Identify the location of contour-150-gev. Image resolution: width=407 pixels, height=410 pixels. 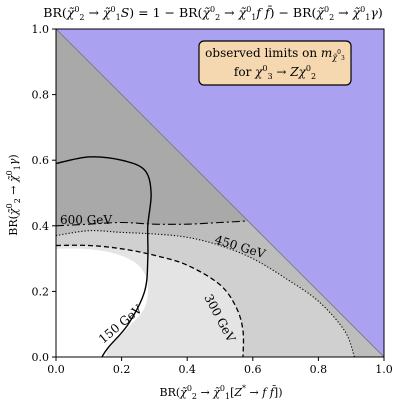
(104, 256).